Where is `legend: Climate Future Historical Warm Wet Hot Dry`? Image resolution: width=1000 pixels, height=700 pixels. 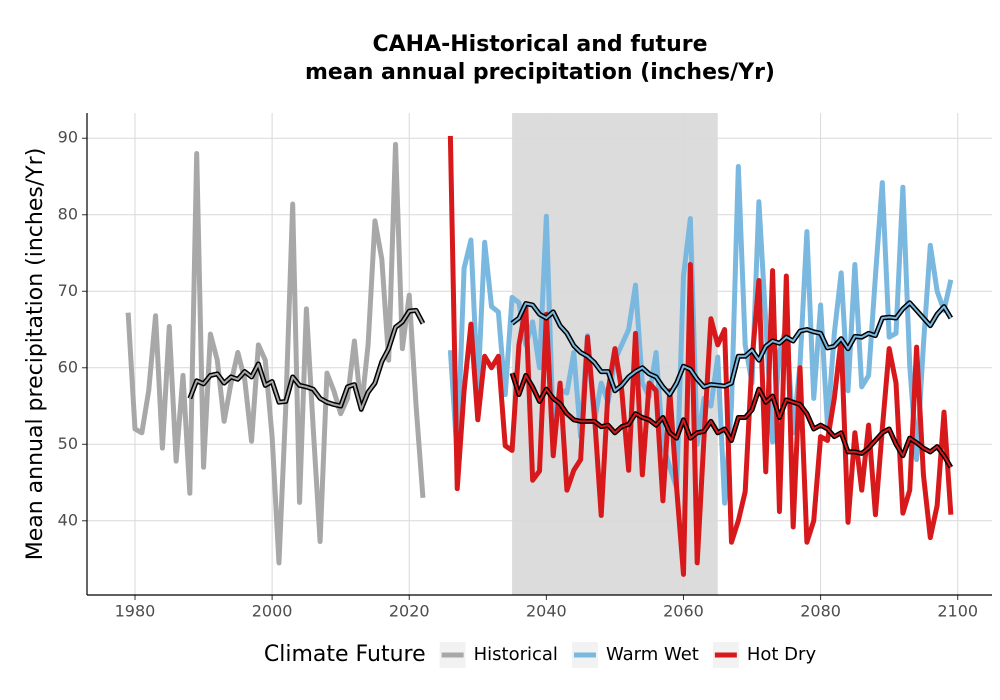
legend: Climate Future Historical Warm Wet Hot Dry is located at coordinates (540, 655).